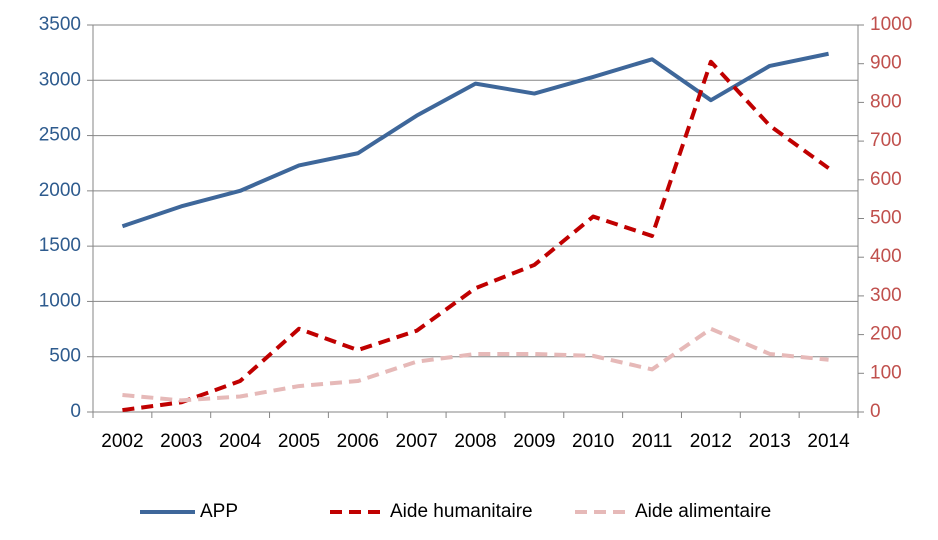 This screenshot has height=540, width=938. What do you see at coordinates (711, 441) in the screenshot?
I see `x-tick-label: 2012` at bounding box center [711, 441].